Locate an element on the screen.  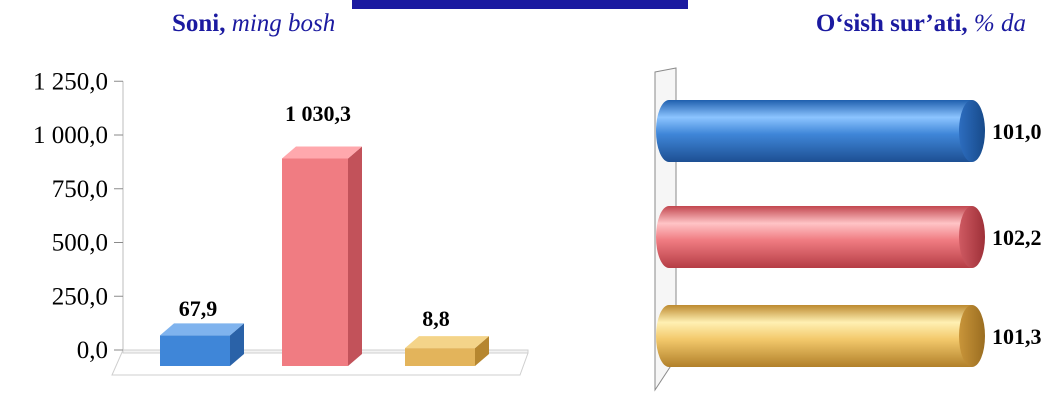
right-data-label-1: 102,2 is located at coordinates (1017, 237).